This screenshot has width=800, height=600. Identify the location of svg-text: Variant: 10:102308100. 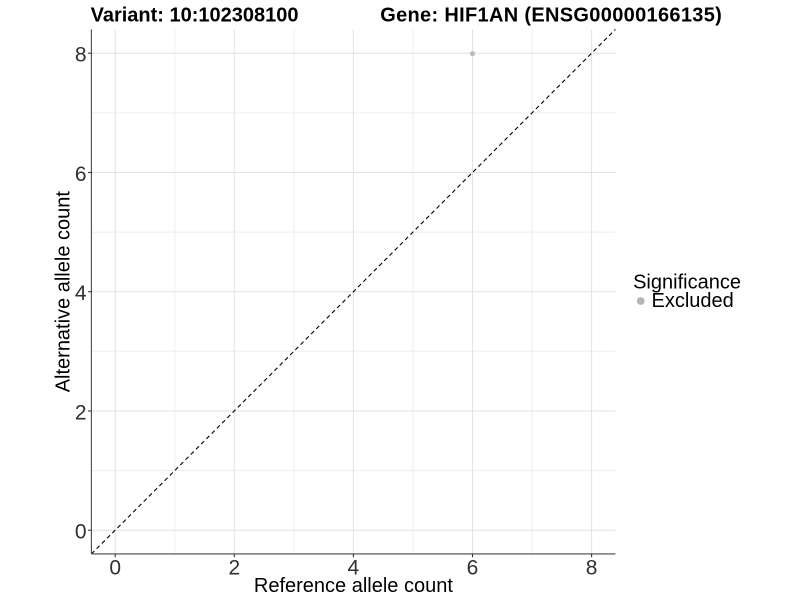
(195, 15).